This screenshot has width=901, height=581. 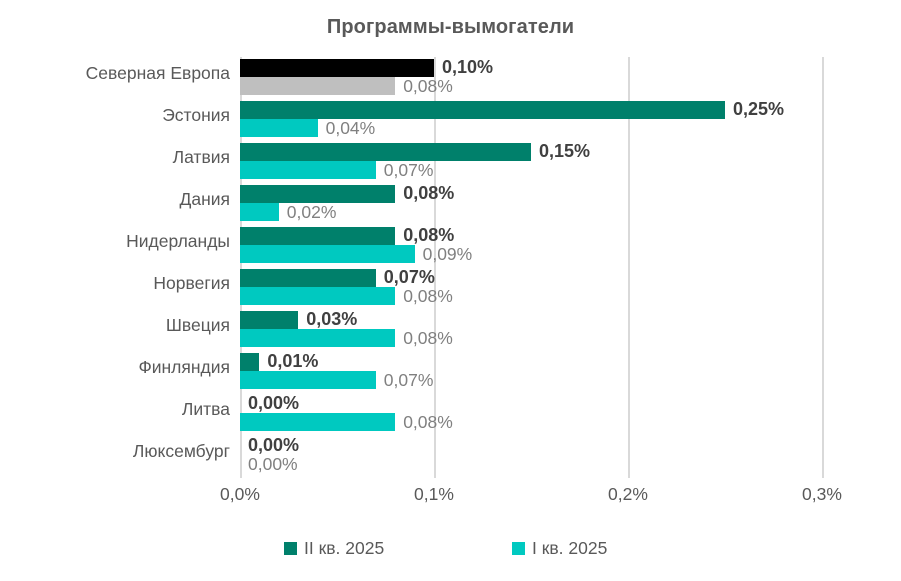 I want to click on chart-legend: II кв. 2025 I кв. 2025, so click(x=450, y=552).